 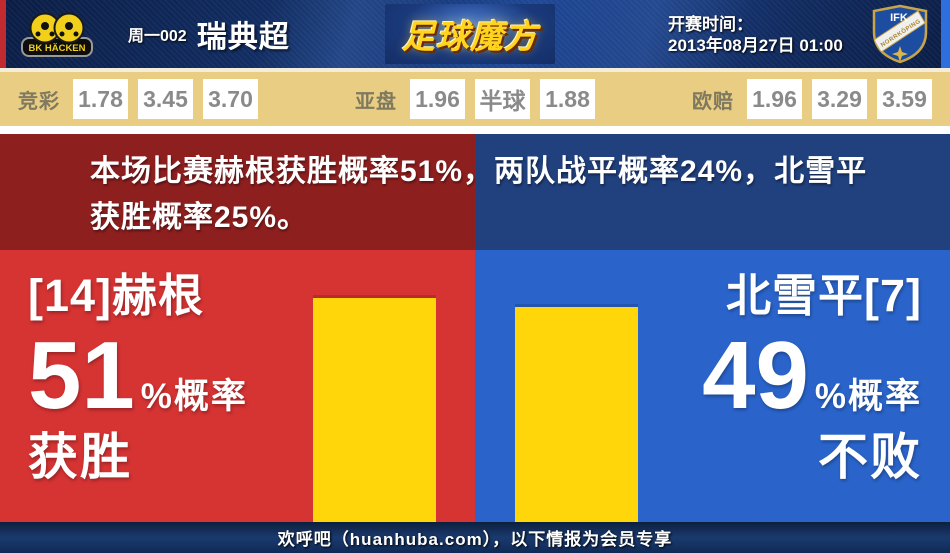 I want to click on away-probability-suffix: %概率, so click(x=868, y=396).